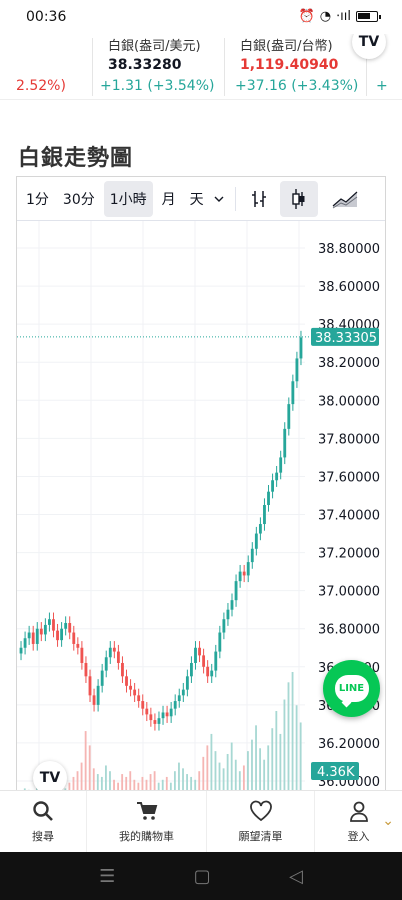 This screenshot has width=402, height=900. I want to click on interval-month: 月, so click(168, 199).